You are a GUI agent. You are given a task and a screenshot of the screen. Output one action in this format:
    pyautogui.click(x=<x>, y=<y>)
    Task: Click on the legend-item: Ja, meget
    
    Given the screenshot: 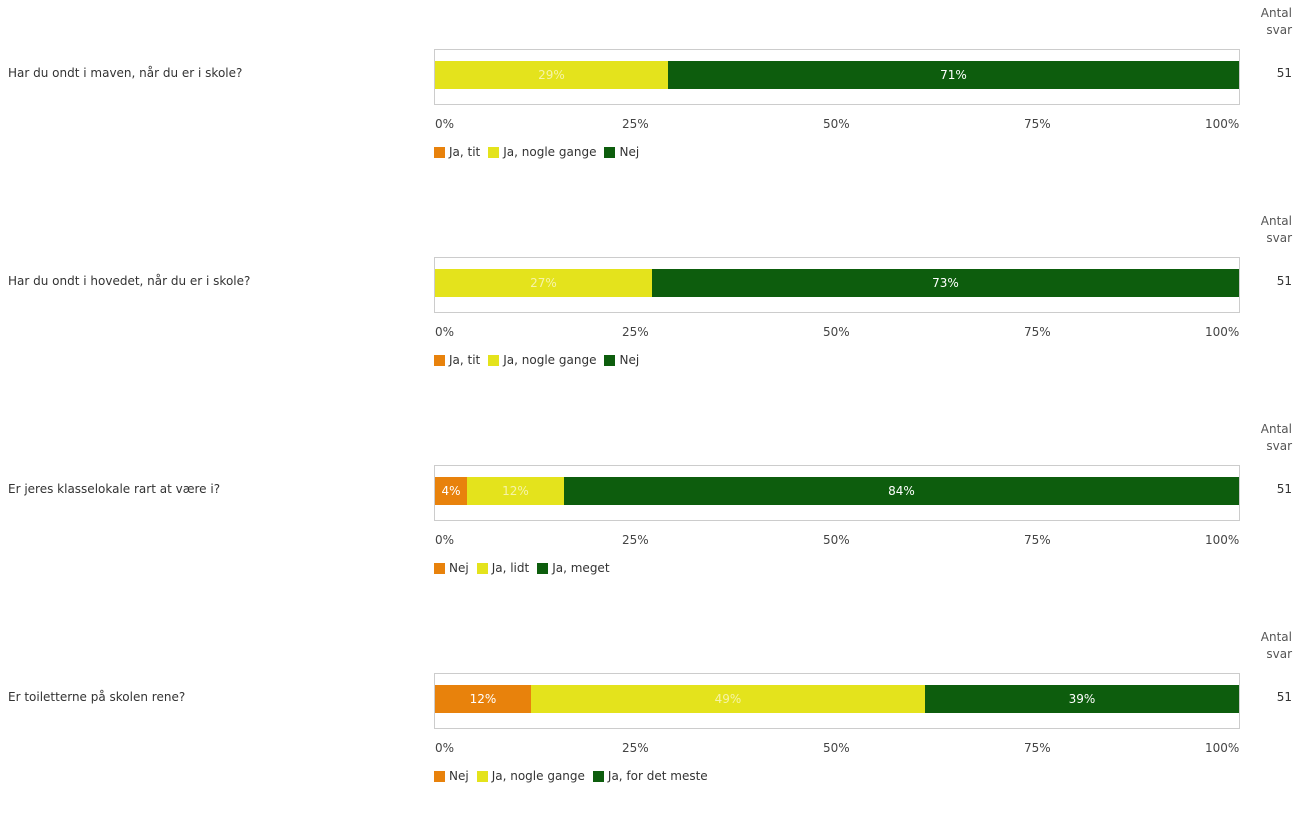 What is the action you would take?
    pyautogui.click(x=573, y=568)
    